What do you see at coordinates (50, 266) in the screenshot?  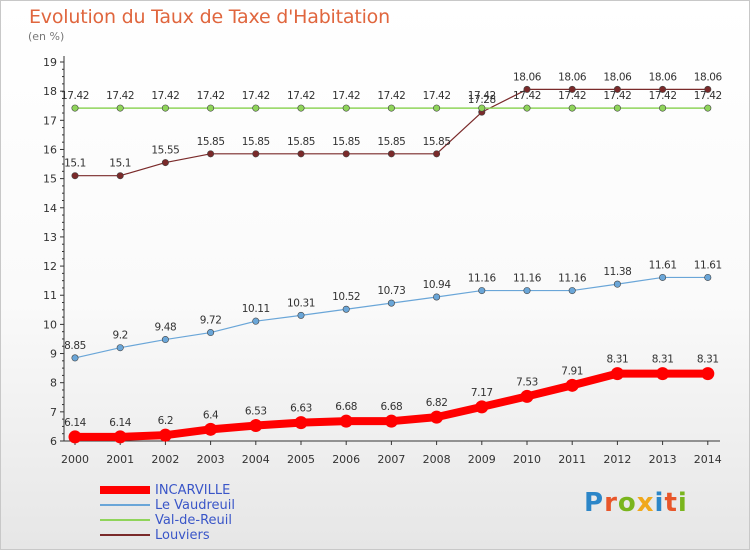 I see `y-tick-label: 12` at bounding box center [50, 266].